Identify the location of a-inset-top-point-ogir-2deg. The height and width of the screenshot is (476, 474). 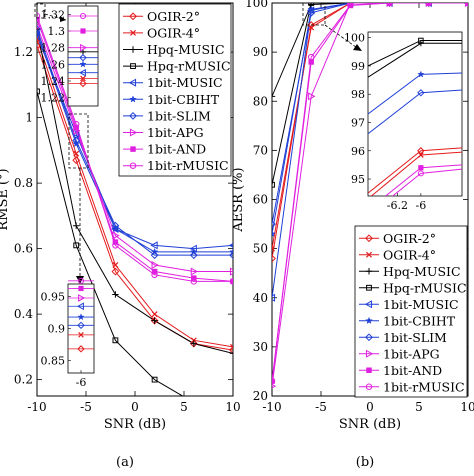
(83, 83).